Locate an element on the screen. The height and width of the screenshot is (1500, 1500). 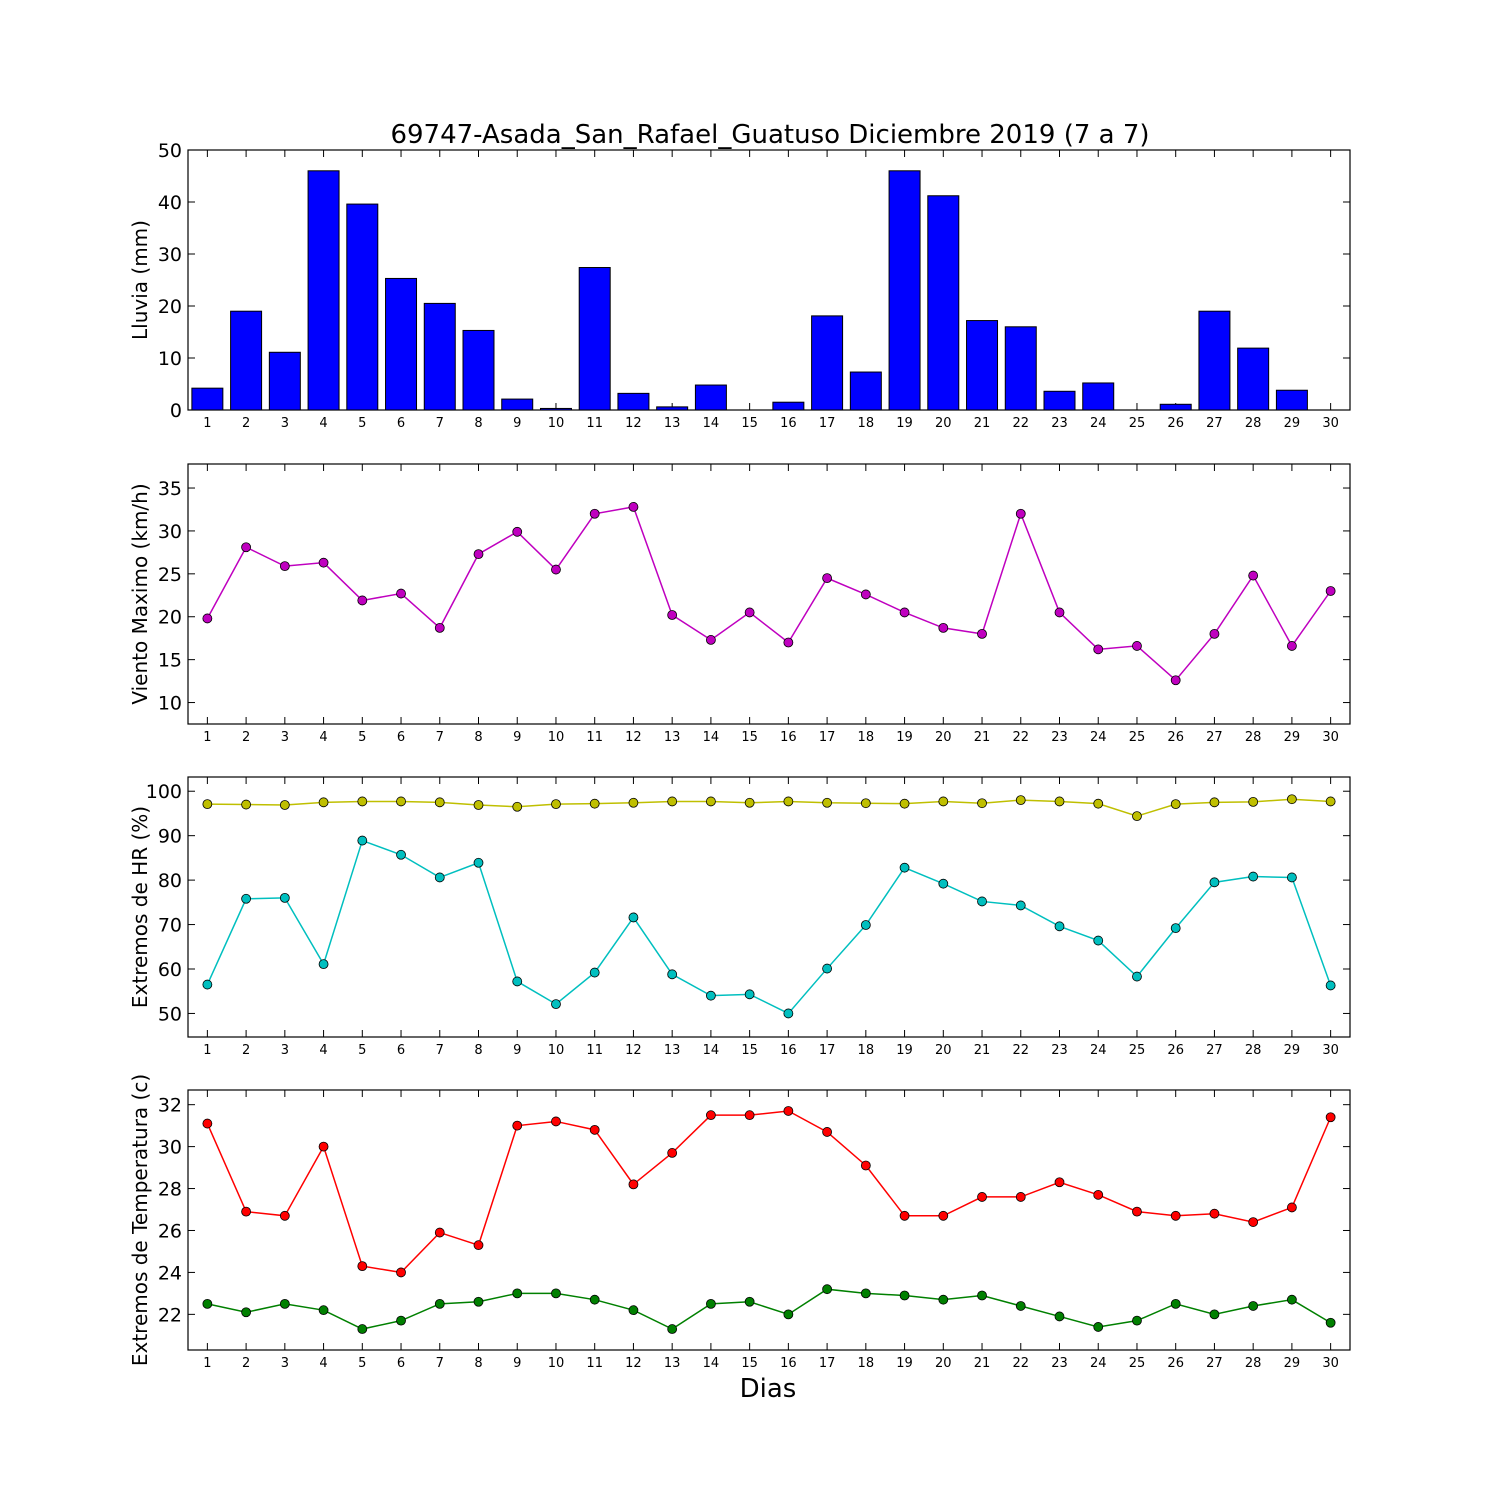
x-tick-label: 11 is located at coordinates (594, 1363).